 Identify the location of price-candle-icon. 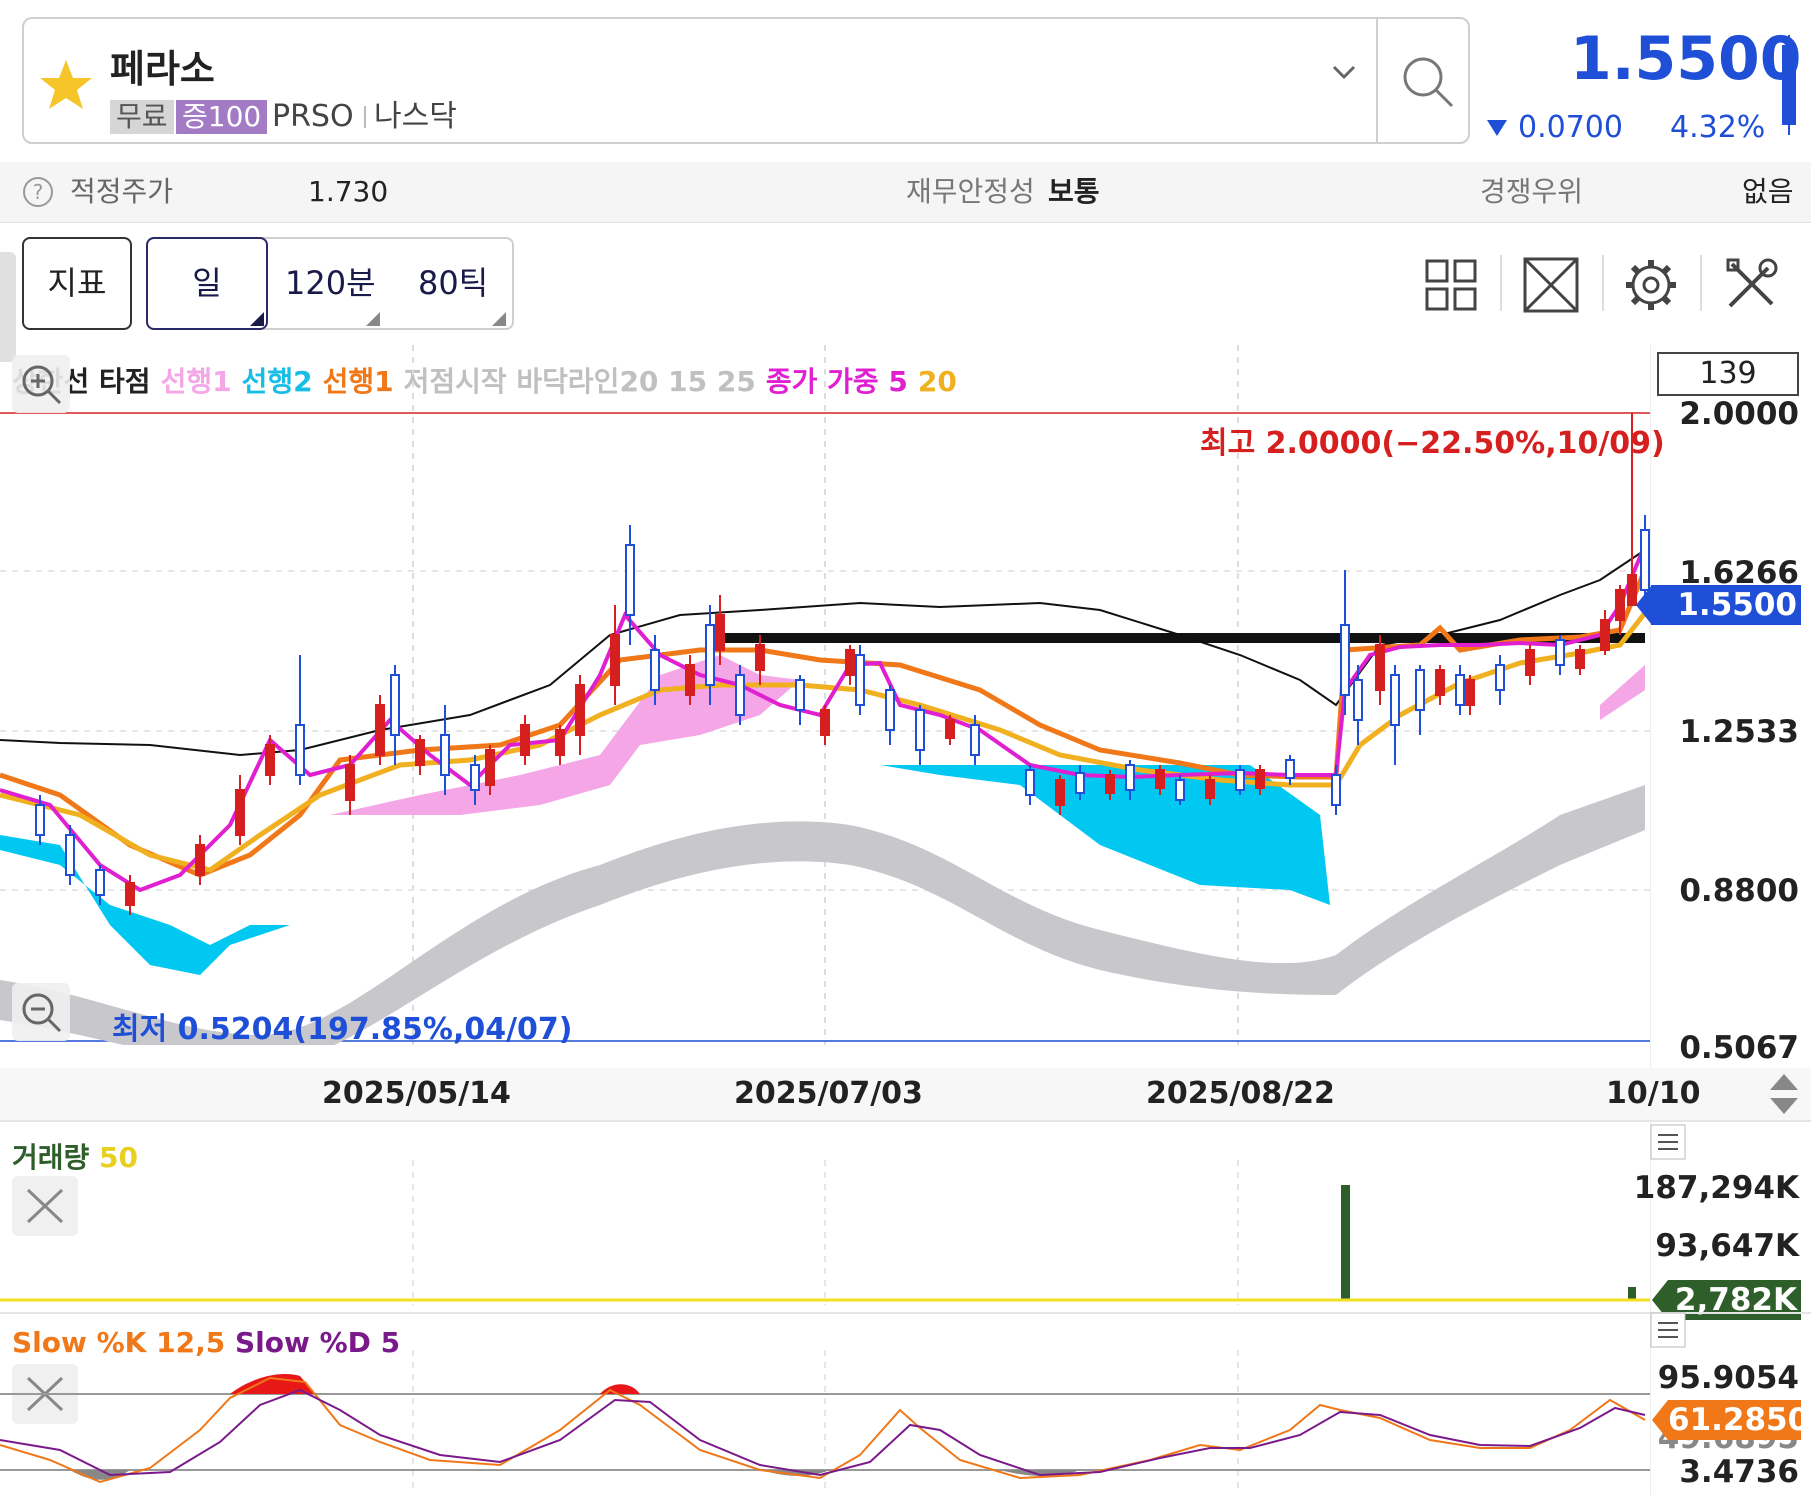
(1789, 85).